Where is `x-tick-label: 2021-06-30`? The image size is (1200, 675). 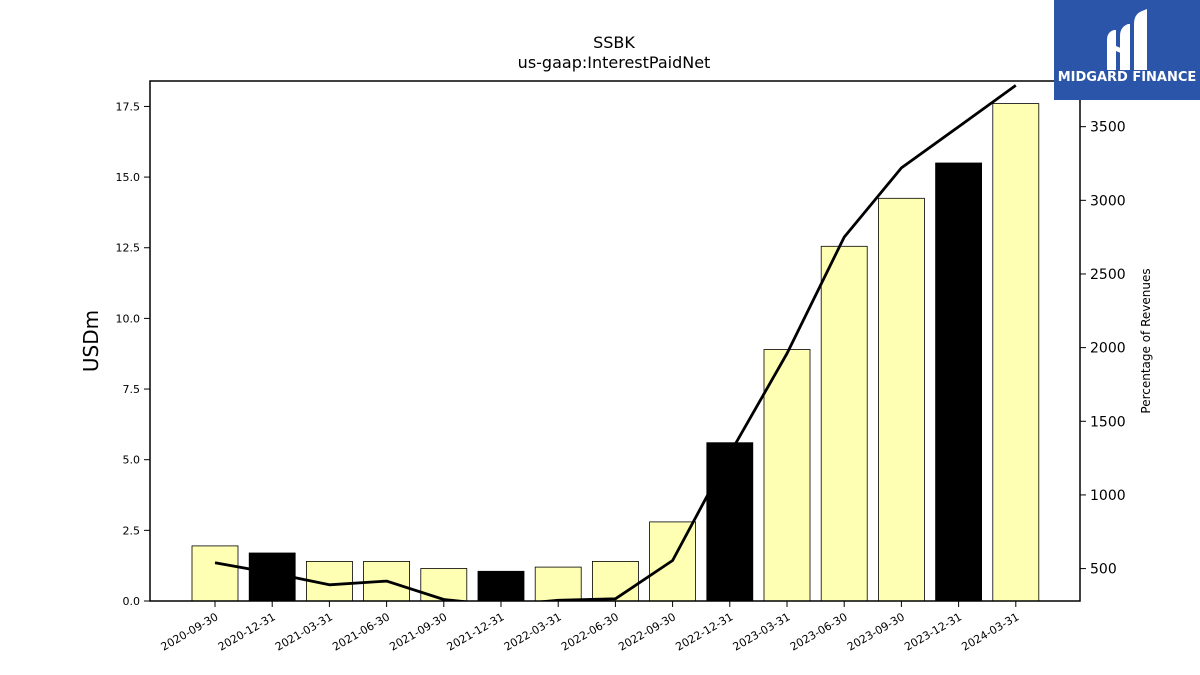
x-tick-label: 2021-06-30 is located at coordinates (361, 631).